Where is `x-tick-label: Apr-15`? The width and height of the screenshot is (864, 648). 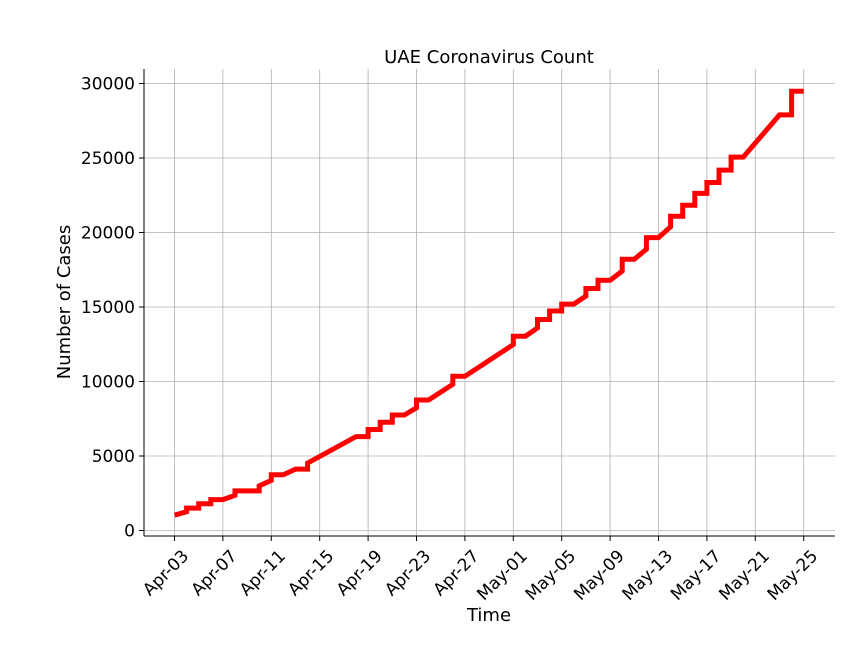
x-tick-label: Apr-15 is located at coordinates (311, 573).